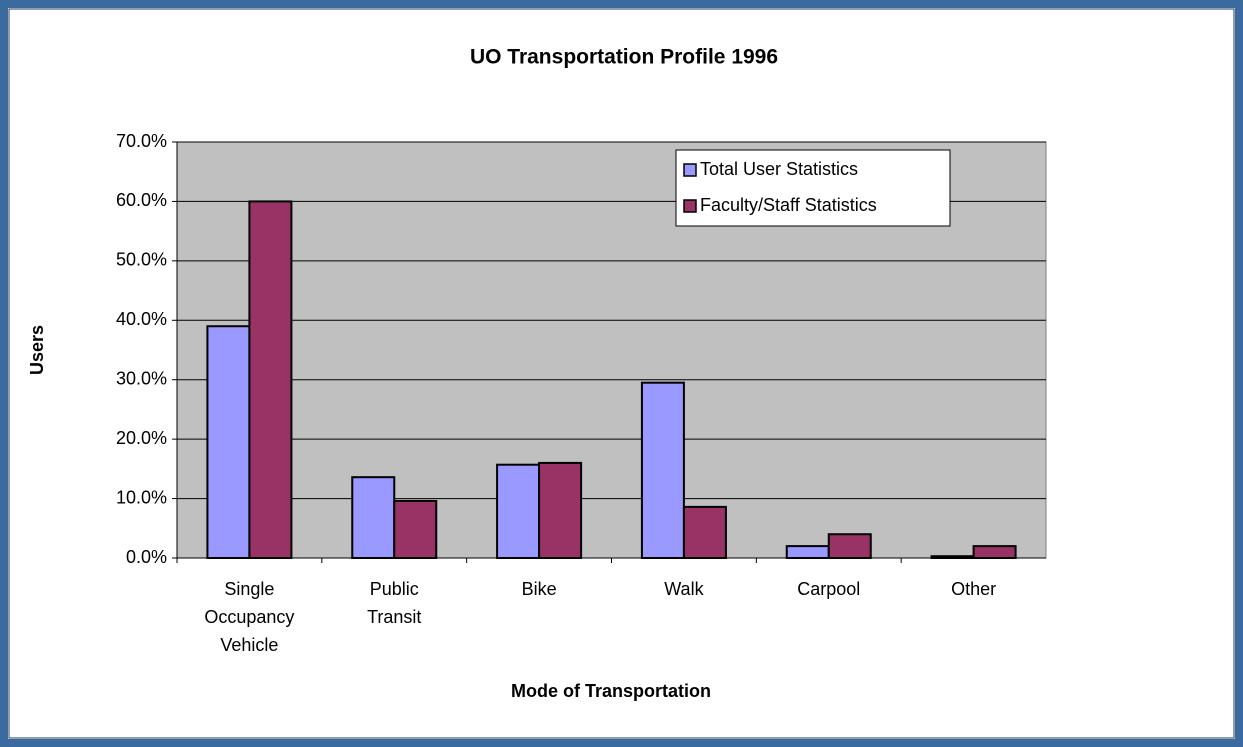  What do you see at coordinates (539, 589) in the screenshot?
I see `x-tick-label: Bike` at bounding box center [539, 589].